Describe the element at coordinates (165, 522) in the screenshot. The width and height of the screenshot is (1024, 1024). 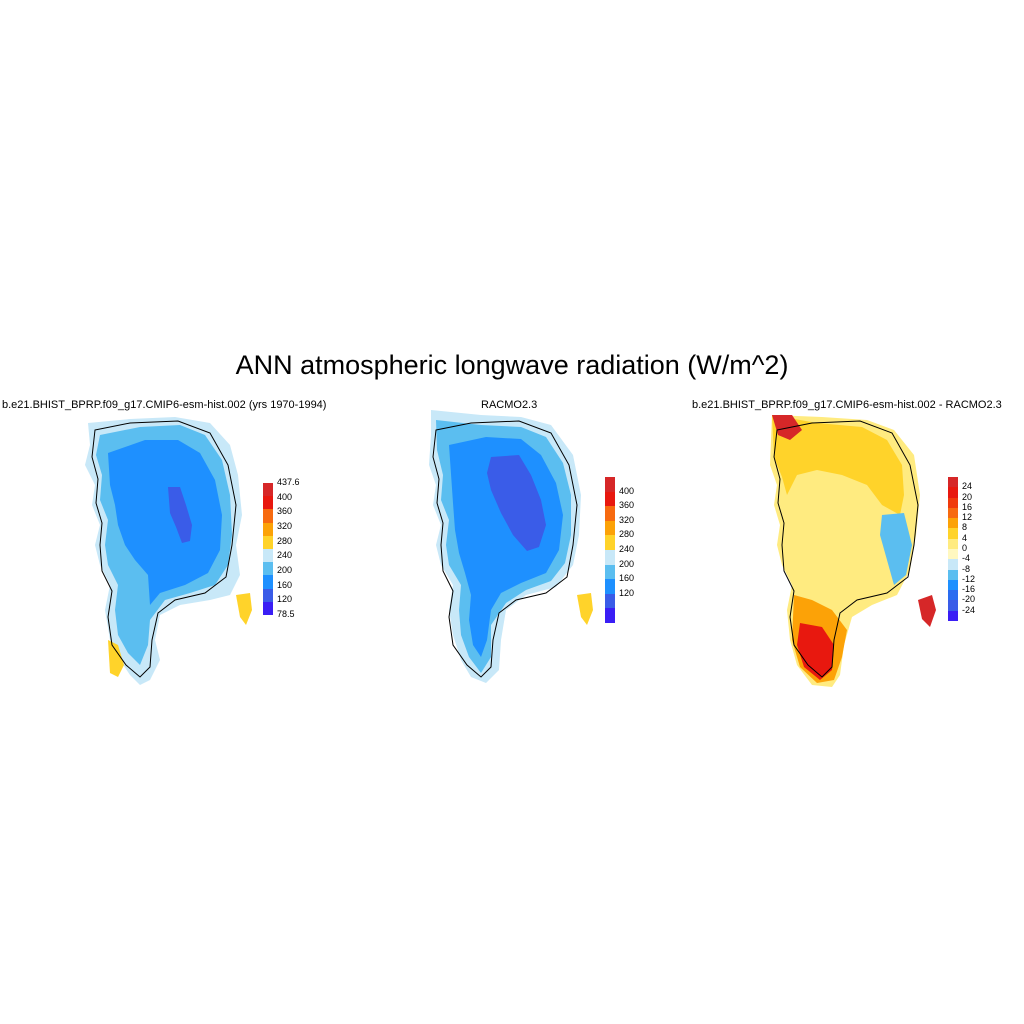
I see `greenland-region-core` at that location.